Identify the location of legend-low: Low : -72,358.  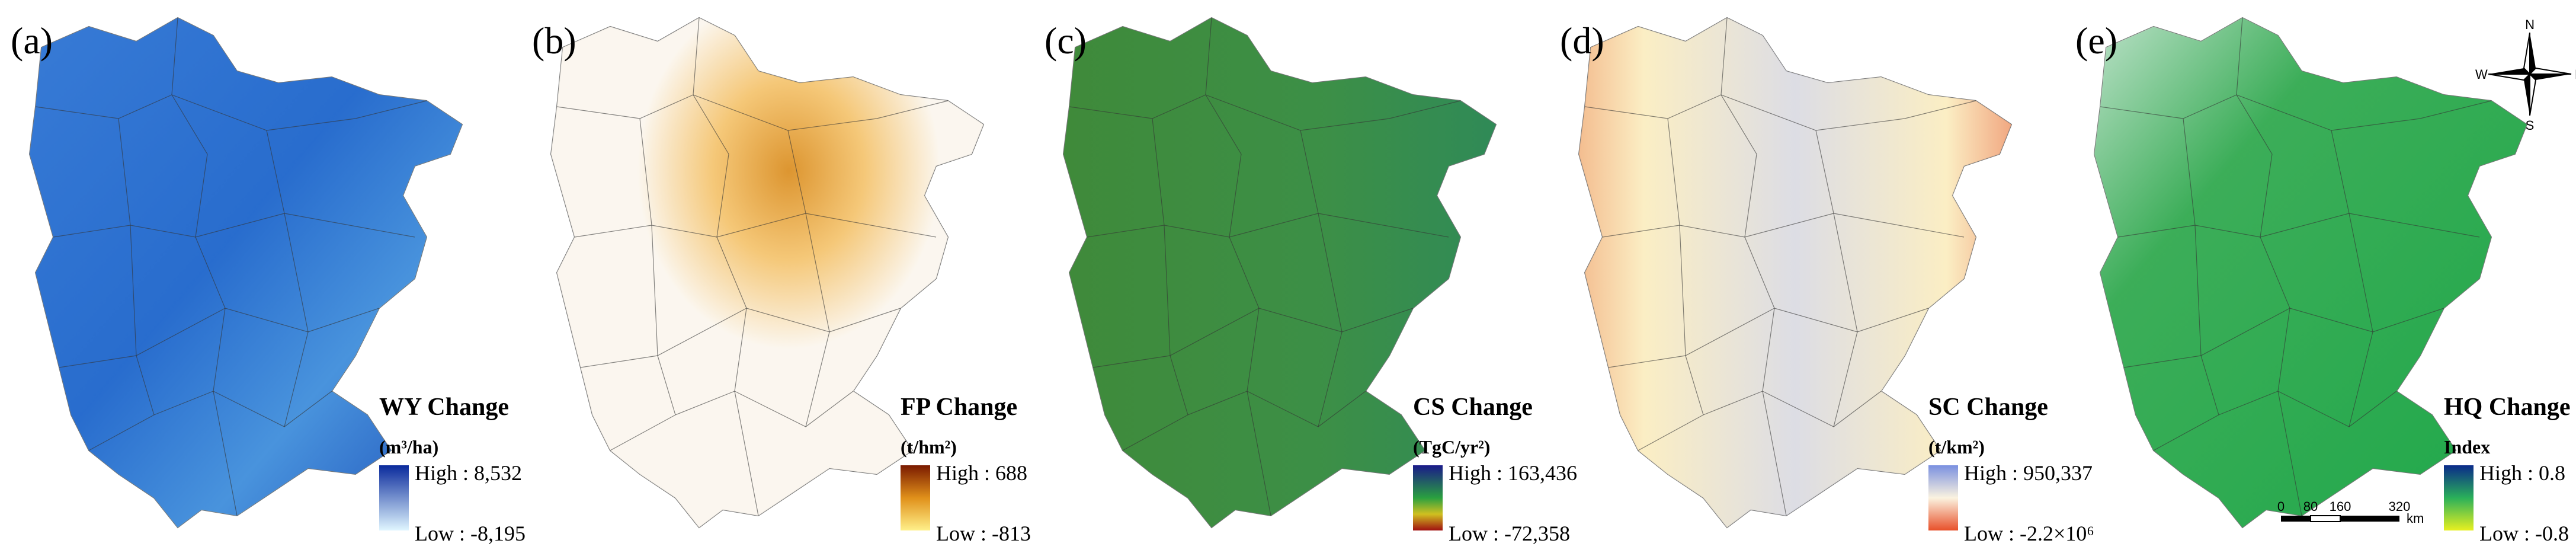
(1509, 533).